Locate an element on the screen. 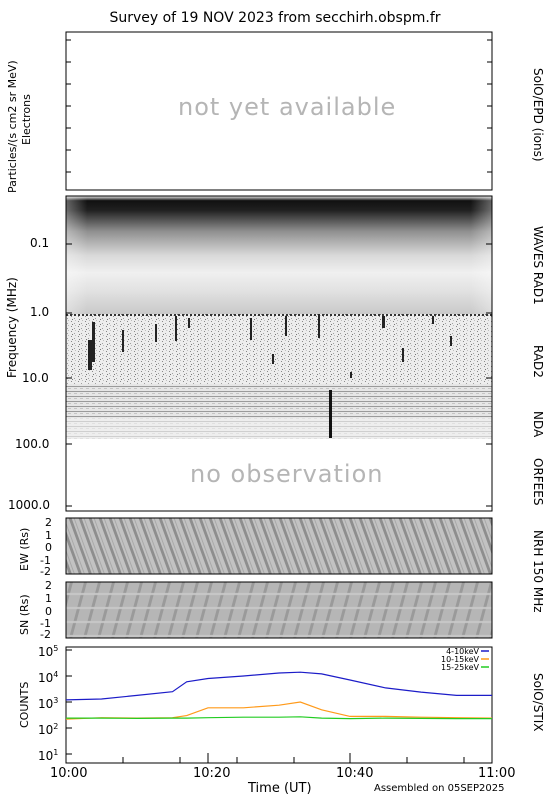 The height and width of the screenshot is (800, 550). nda-burst is located at coordinates (330, 414).